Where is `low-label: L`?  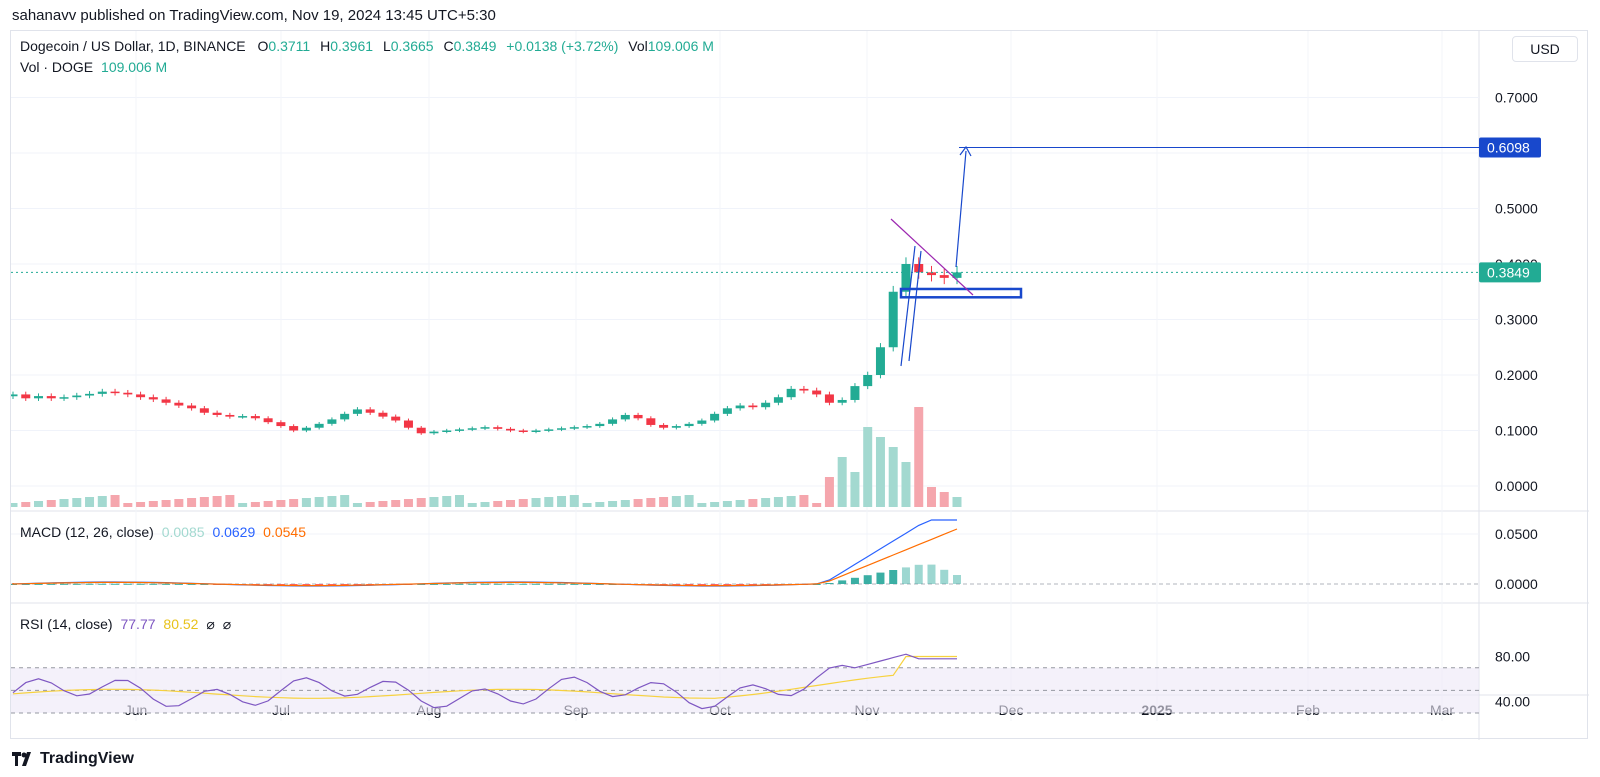
low-label: L is located at coordinates (386, 46).